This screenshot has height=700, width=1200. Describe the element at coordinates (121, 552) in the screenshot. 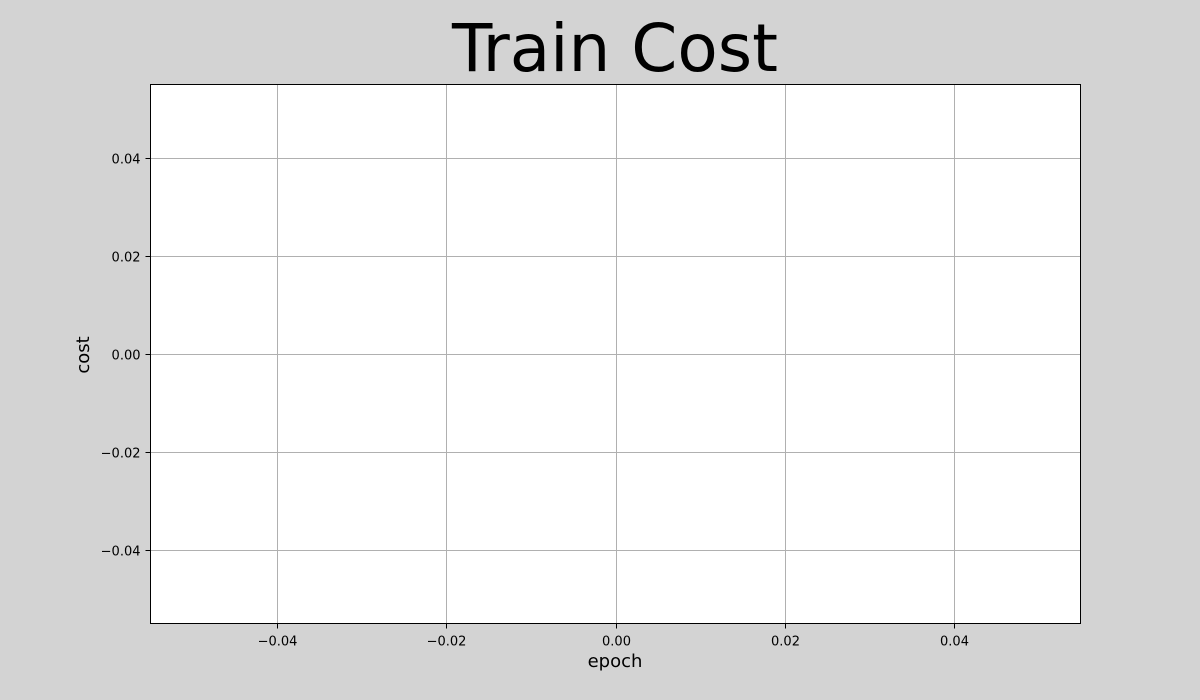

I see `y-tick-label: −0.04` at that location.